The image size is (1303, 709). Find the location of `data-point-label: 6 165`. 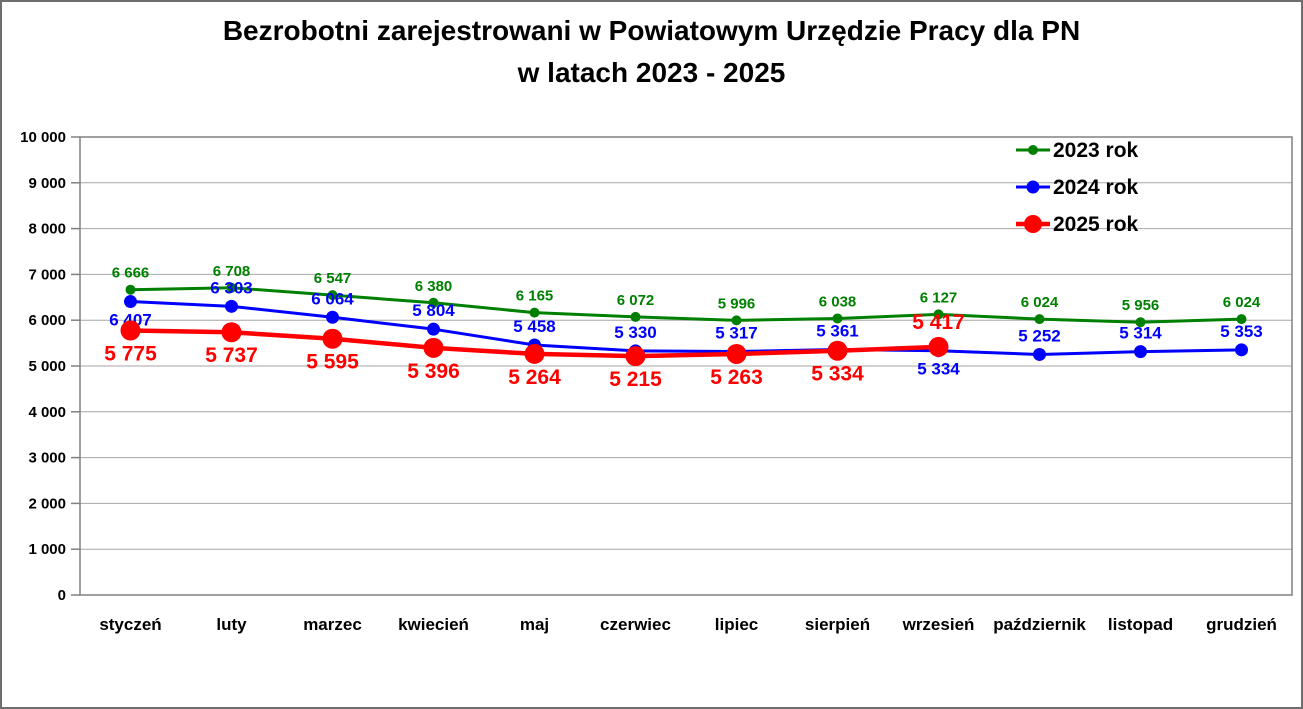

data-point-label: 6 165 is located at coordinates (535, 296).